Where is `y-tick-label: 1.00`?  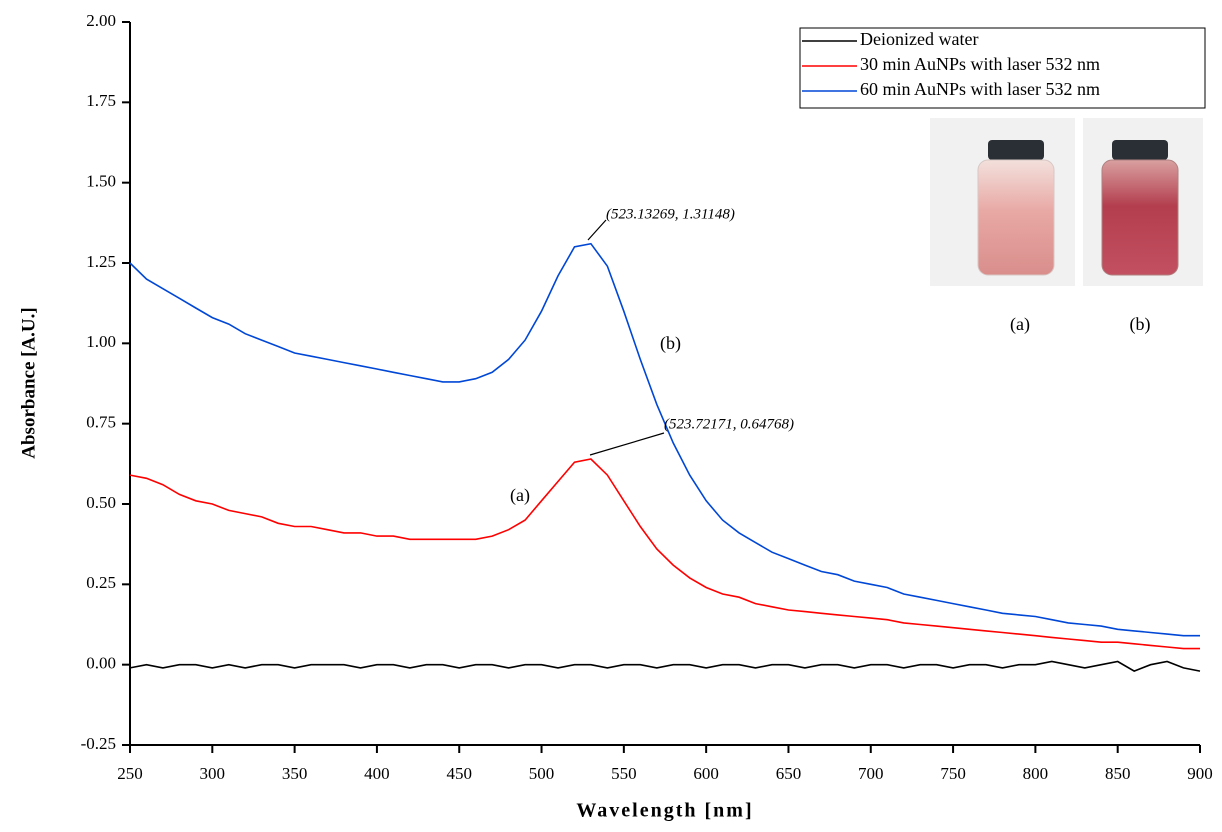 y-tick-label: 1.00 is located at coordinates (101, 341).